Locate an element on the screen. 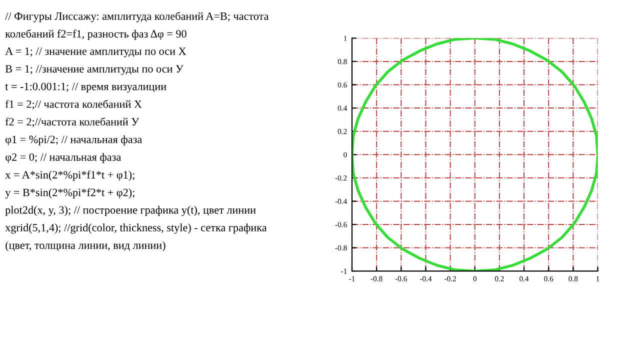 The image size is (640, 360). text: y = B*sin(2*%pi*f2*t + φ2); is located at coordinates (69, 193).